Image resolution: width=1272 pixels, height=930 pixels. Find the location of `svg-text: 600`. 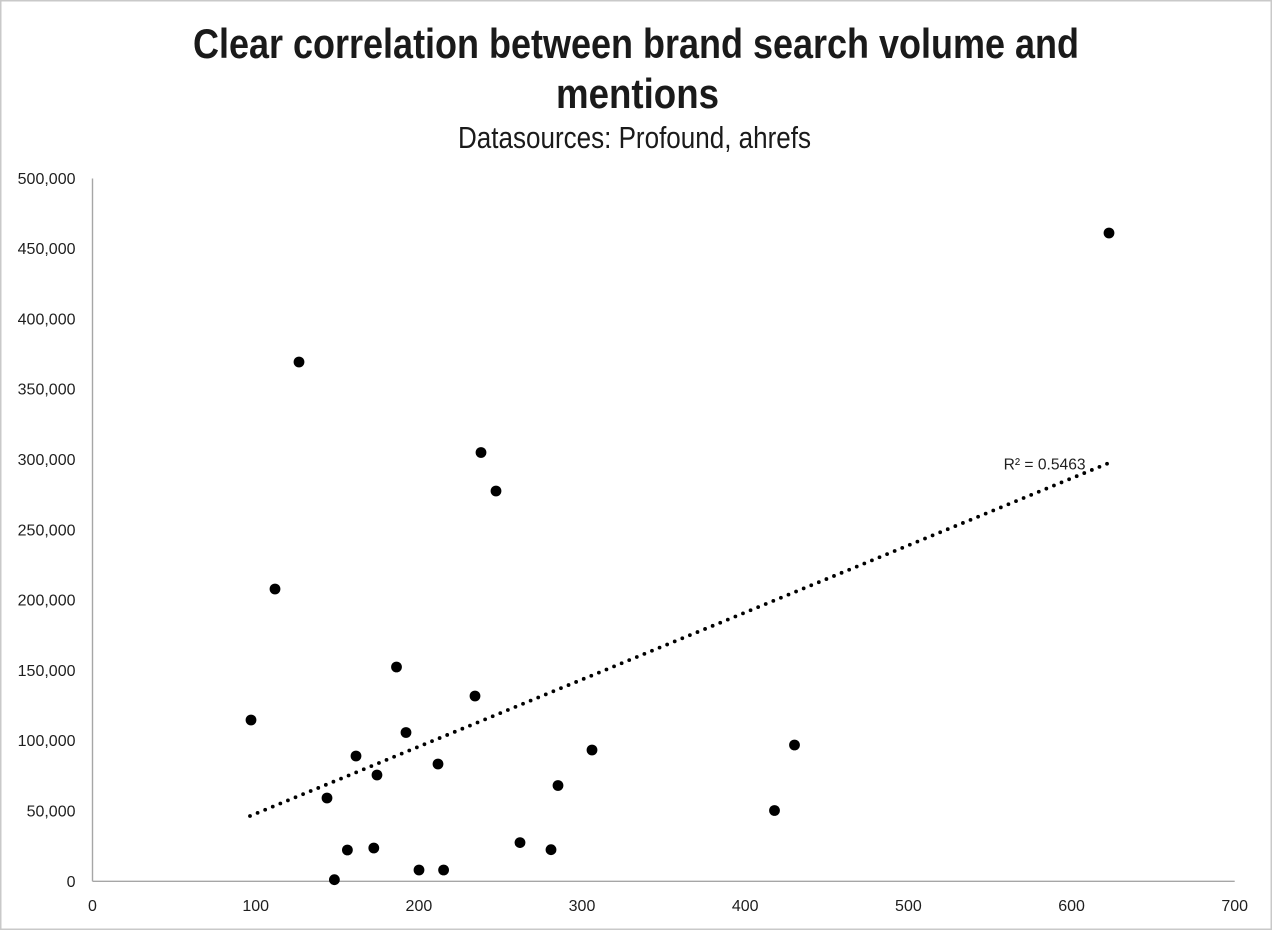

svg-text: 600 is located at coordinates (1071, 906).